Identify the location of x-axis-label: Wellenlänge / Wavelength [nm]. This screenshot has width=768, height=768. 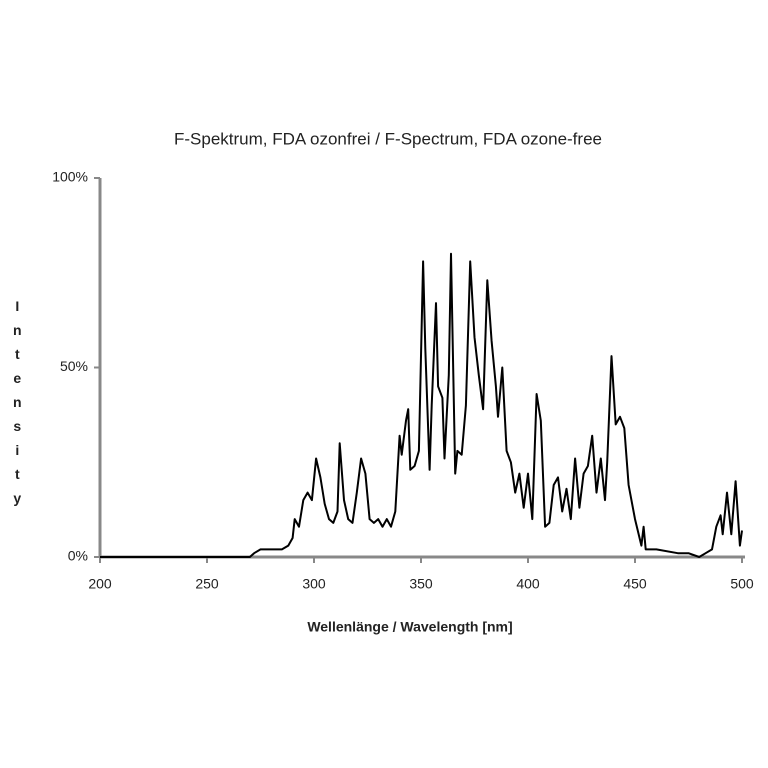
(409, 627).